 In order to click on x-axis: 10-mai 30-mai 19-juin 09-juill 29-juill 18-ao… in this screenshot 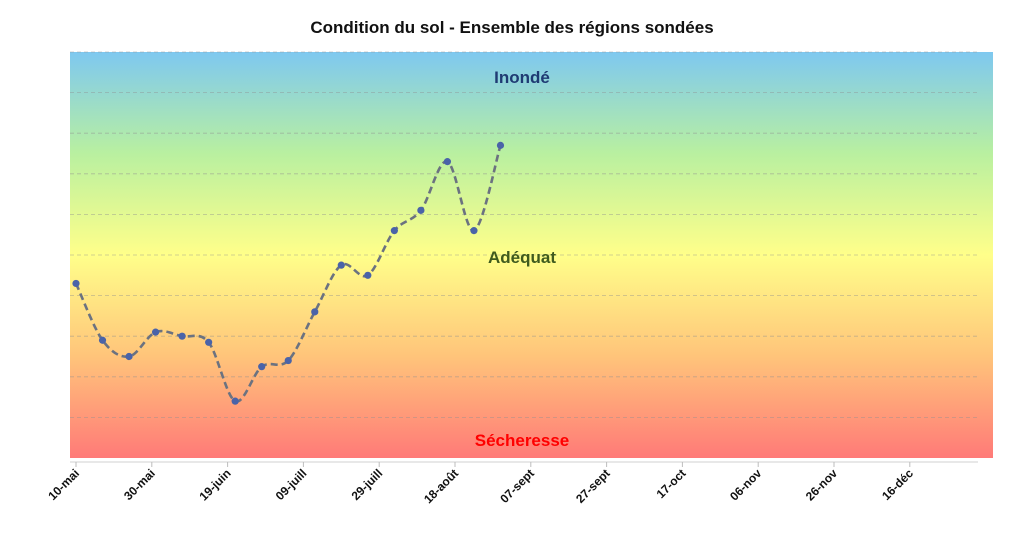, I will do `click(480, 484)`.